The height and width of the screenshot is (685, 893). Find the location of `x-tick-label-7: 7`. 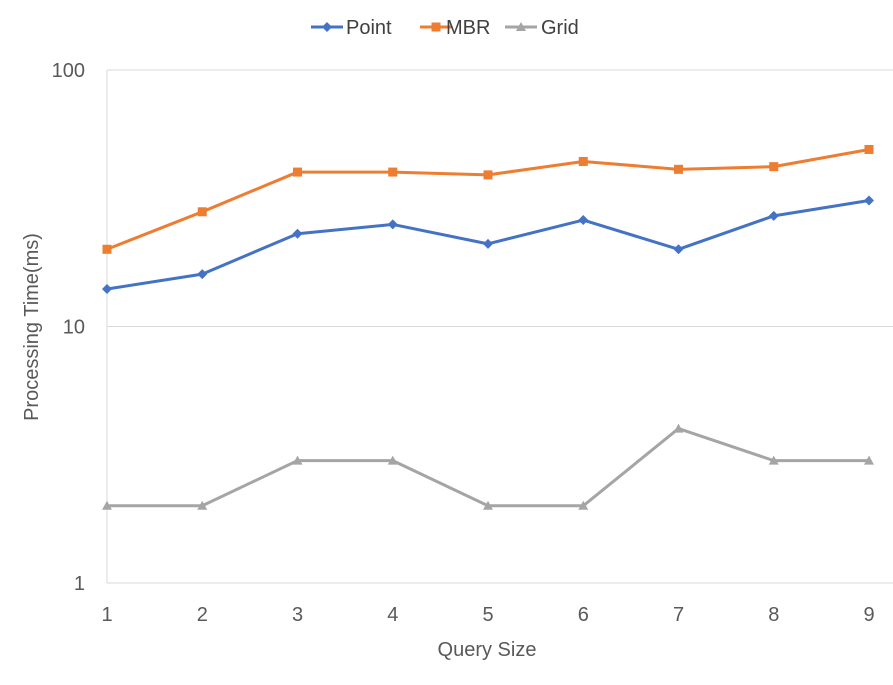

x-tick-label-7: 7 is located at coordinates (678, 615).